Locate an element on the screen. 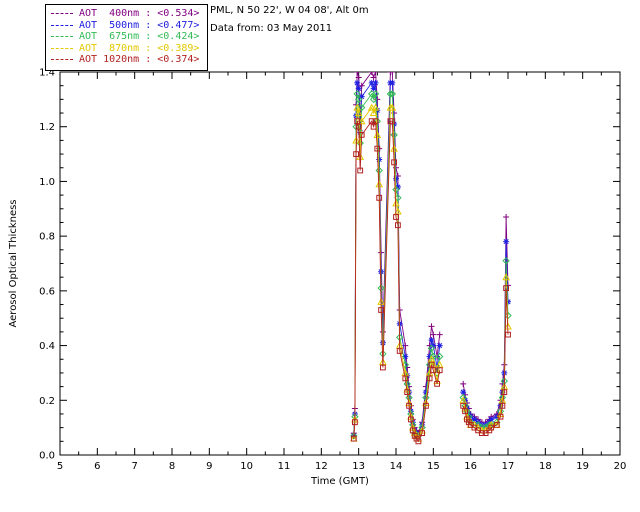  legend-entry: AOT 675nm : <0.424> is located at coordinates (125, 37).